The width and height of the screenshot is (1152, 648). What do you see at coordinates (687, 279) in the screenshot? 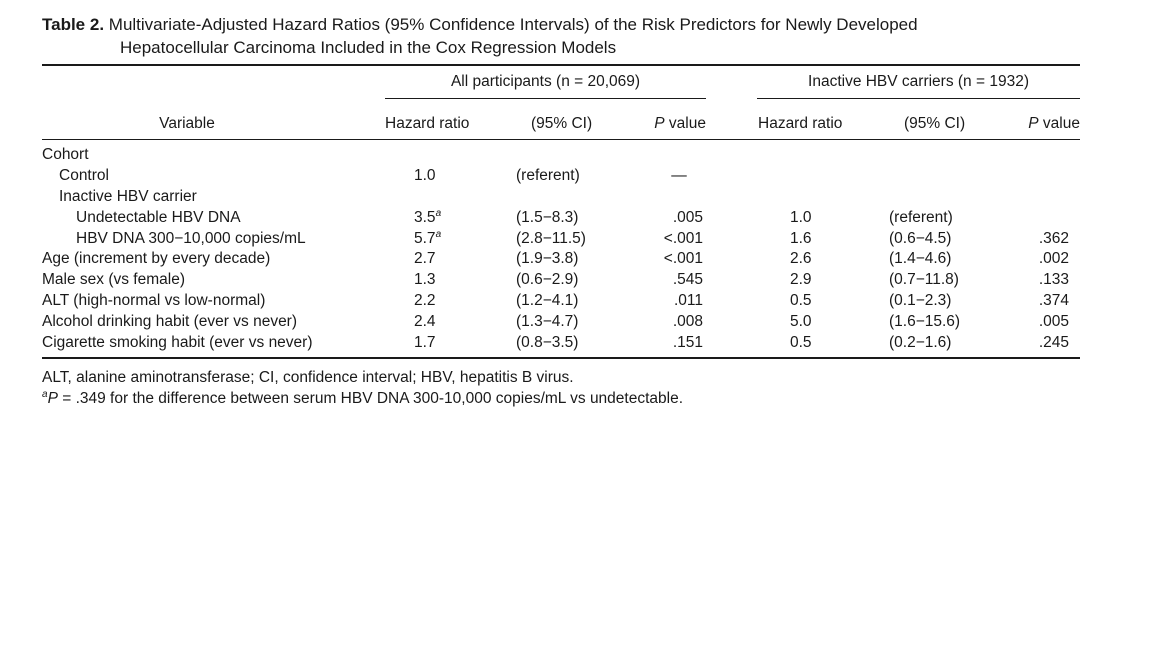
I see `p1-cell: .545` at bounding box center [687, 279].